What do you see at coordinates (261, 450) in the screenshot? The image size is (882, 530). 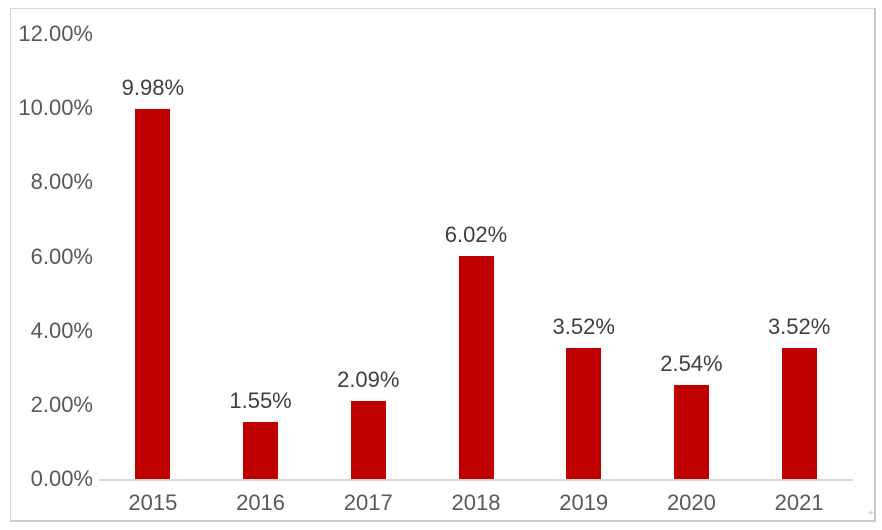 I see `bar-2016` at bounding box center [261, 450].